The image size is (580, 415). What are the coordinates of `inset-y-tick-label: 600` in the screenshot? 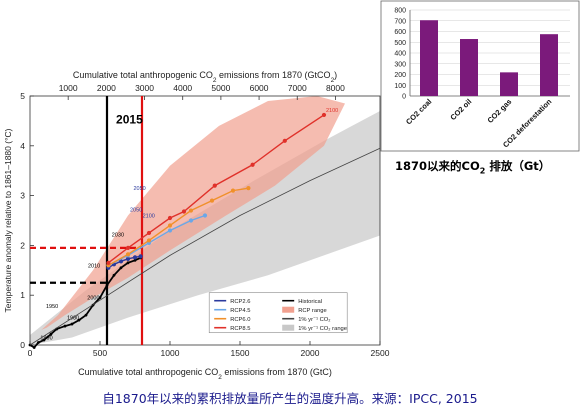 It's located at (400, 32).